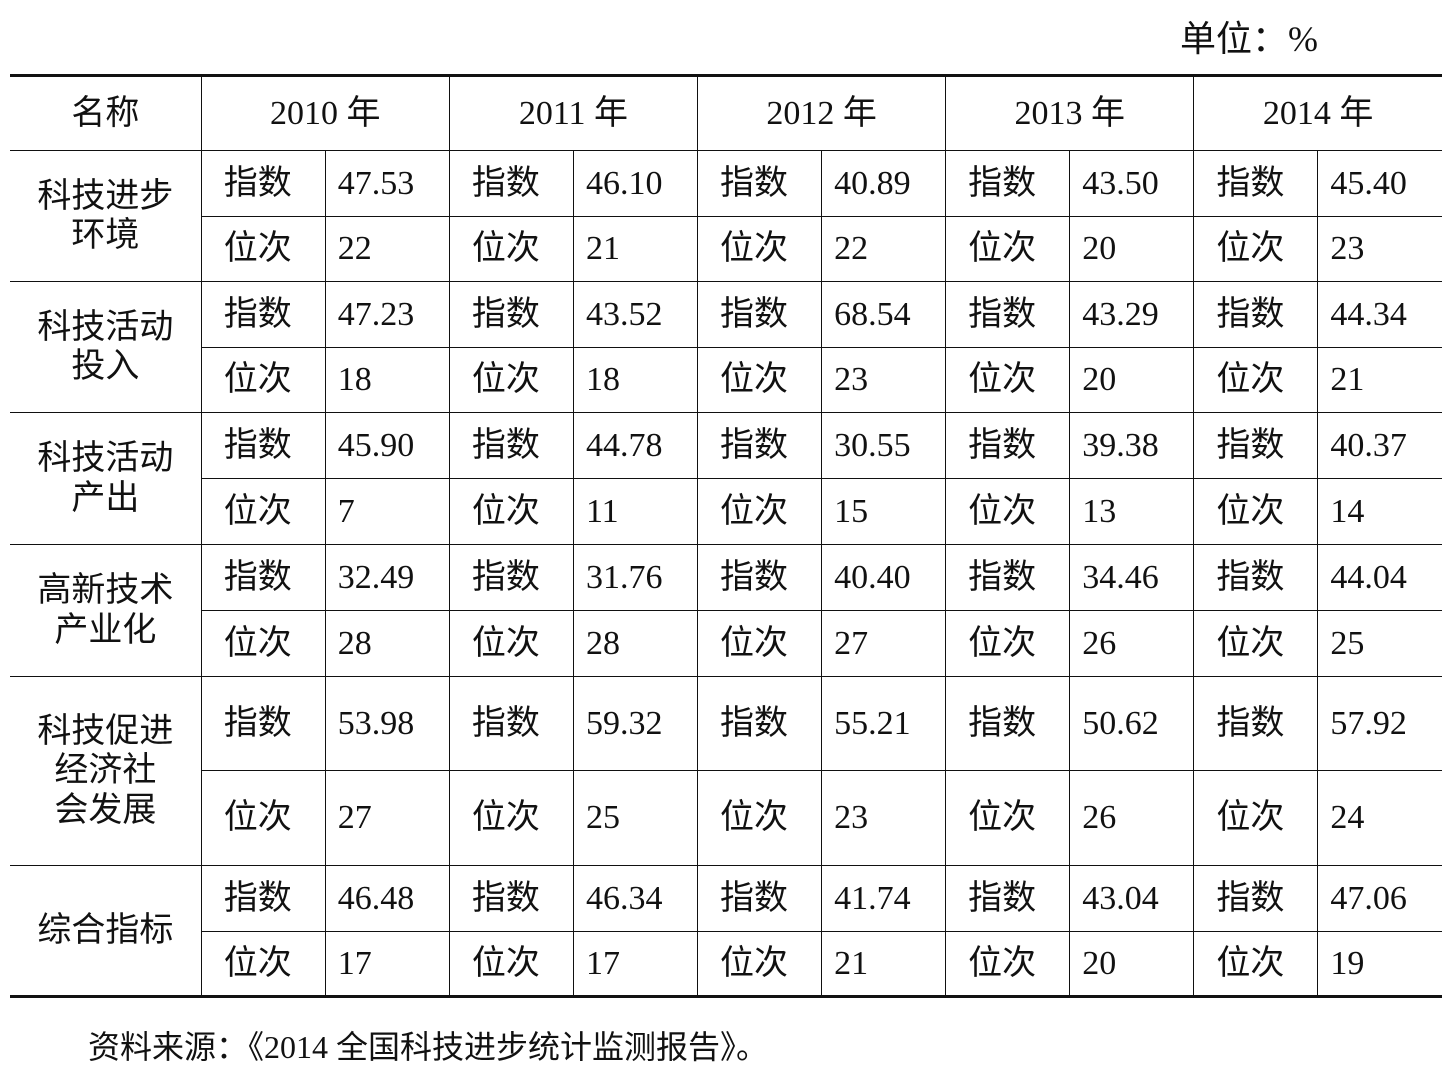 The height and width of the screenshot is (1075, 1454). Describe the element at coordinates (1317, 113) in the screenshot. I see `header-cell: 2014 年` at that location.